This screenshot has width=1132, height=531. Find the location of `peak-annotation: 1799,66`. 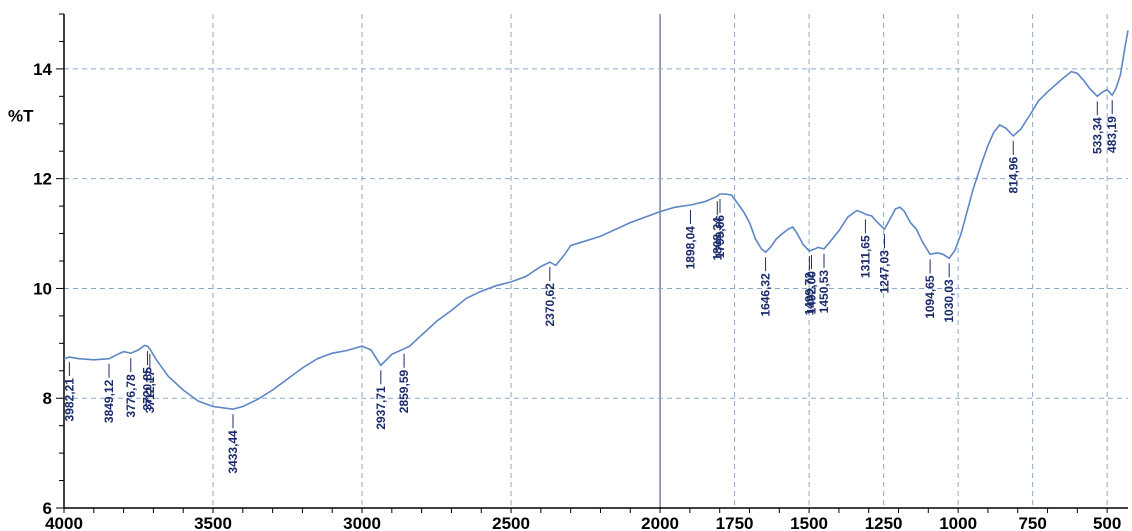

peak-annotation: 1799,66 is located at coordinates (720, 228).